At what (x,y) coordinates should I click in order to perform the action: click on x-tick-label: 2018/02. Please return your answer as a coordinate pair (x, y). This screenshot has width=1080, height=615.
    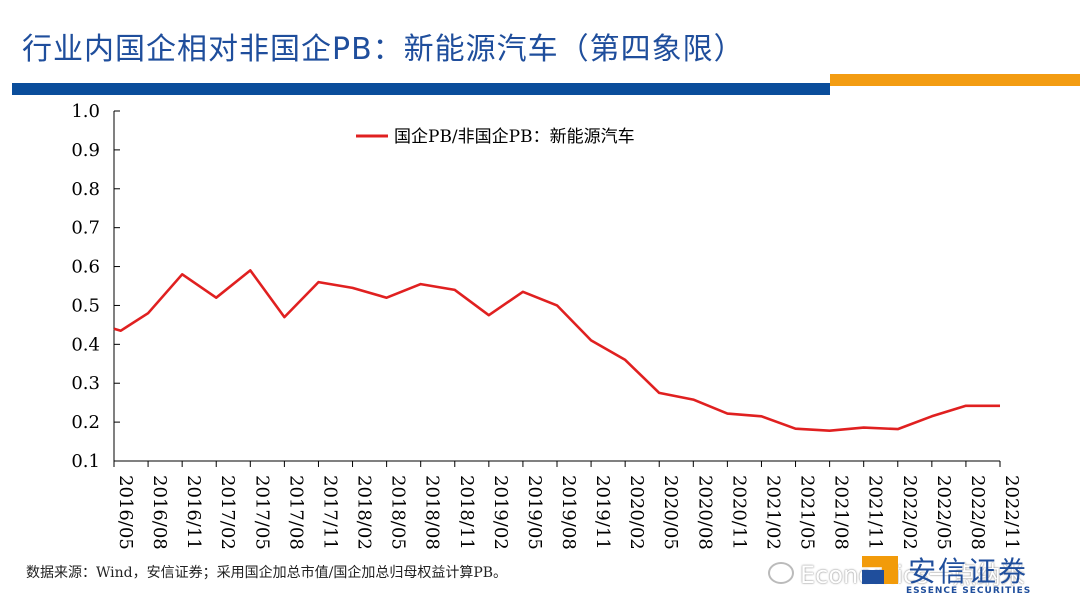
    Looking at the image, I should click on (364, 512).